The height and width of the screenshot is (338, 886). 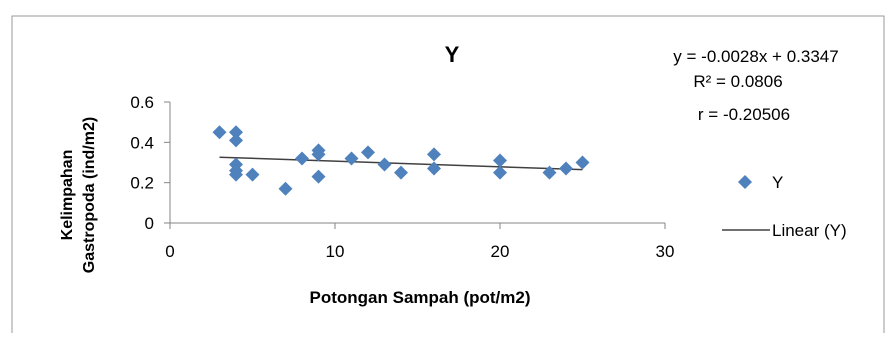 What do you see at coordinates (89, 195) in the screenshot?
I see `y-axis-label-line2: Gastropoda (ind/m2)` at bounding box center [89, 195].